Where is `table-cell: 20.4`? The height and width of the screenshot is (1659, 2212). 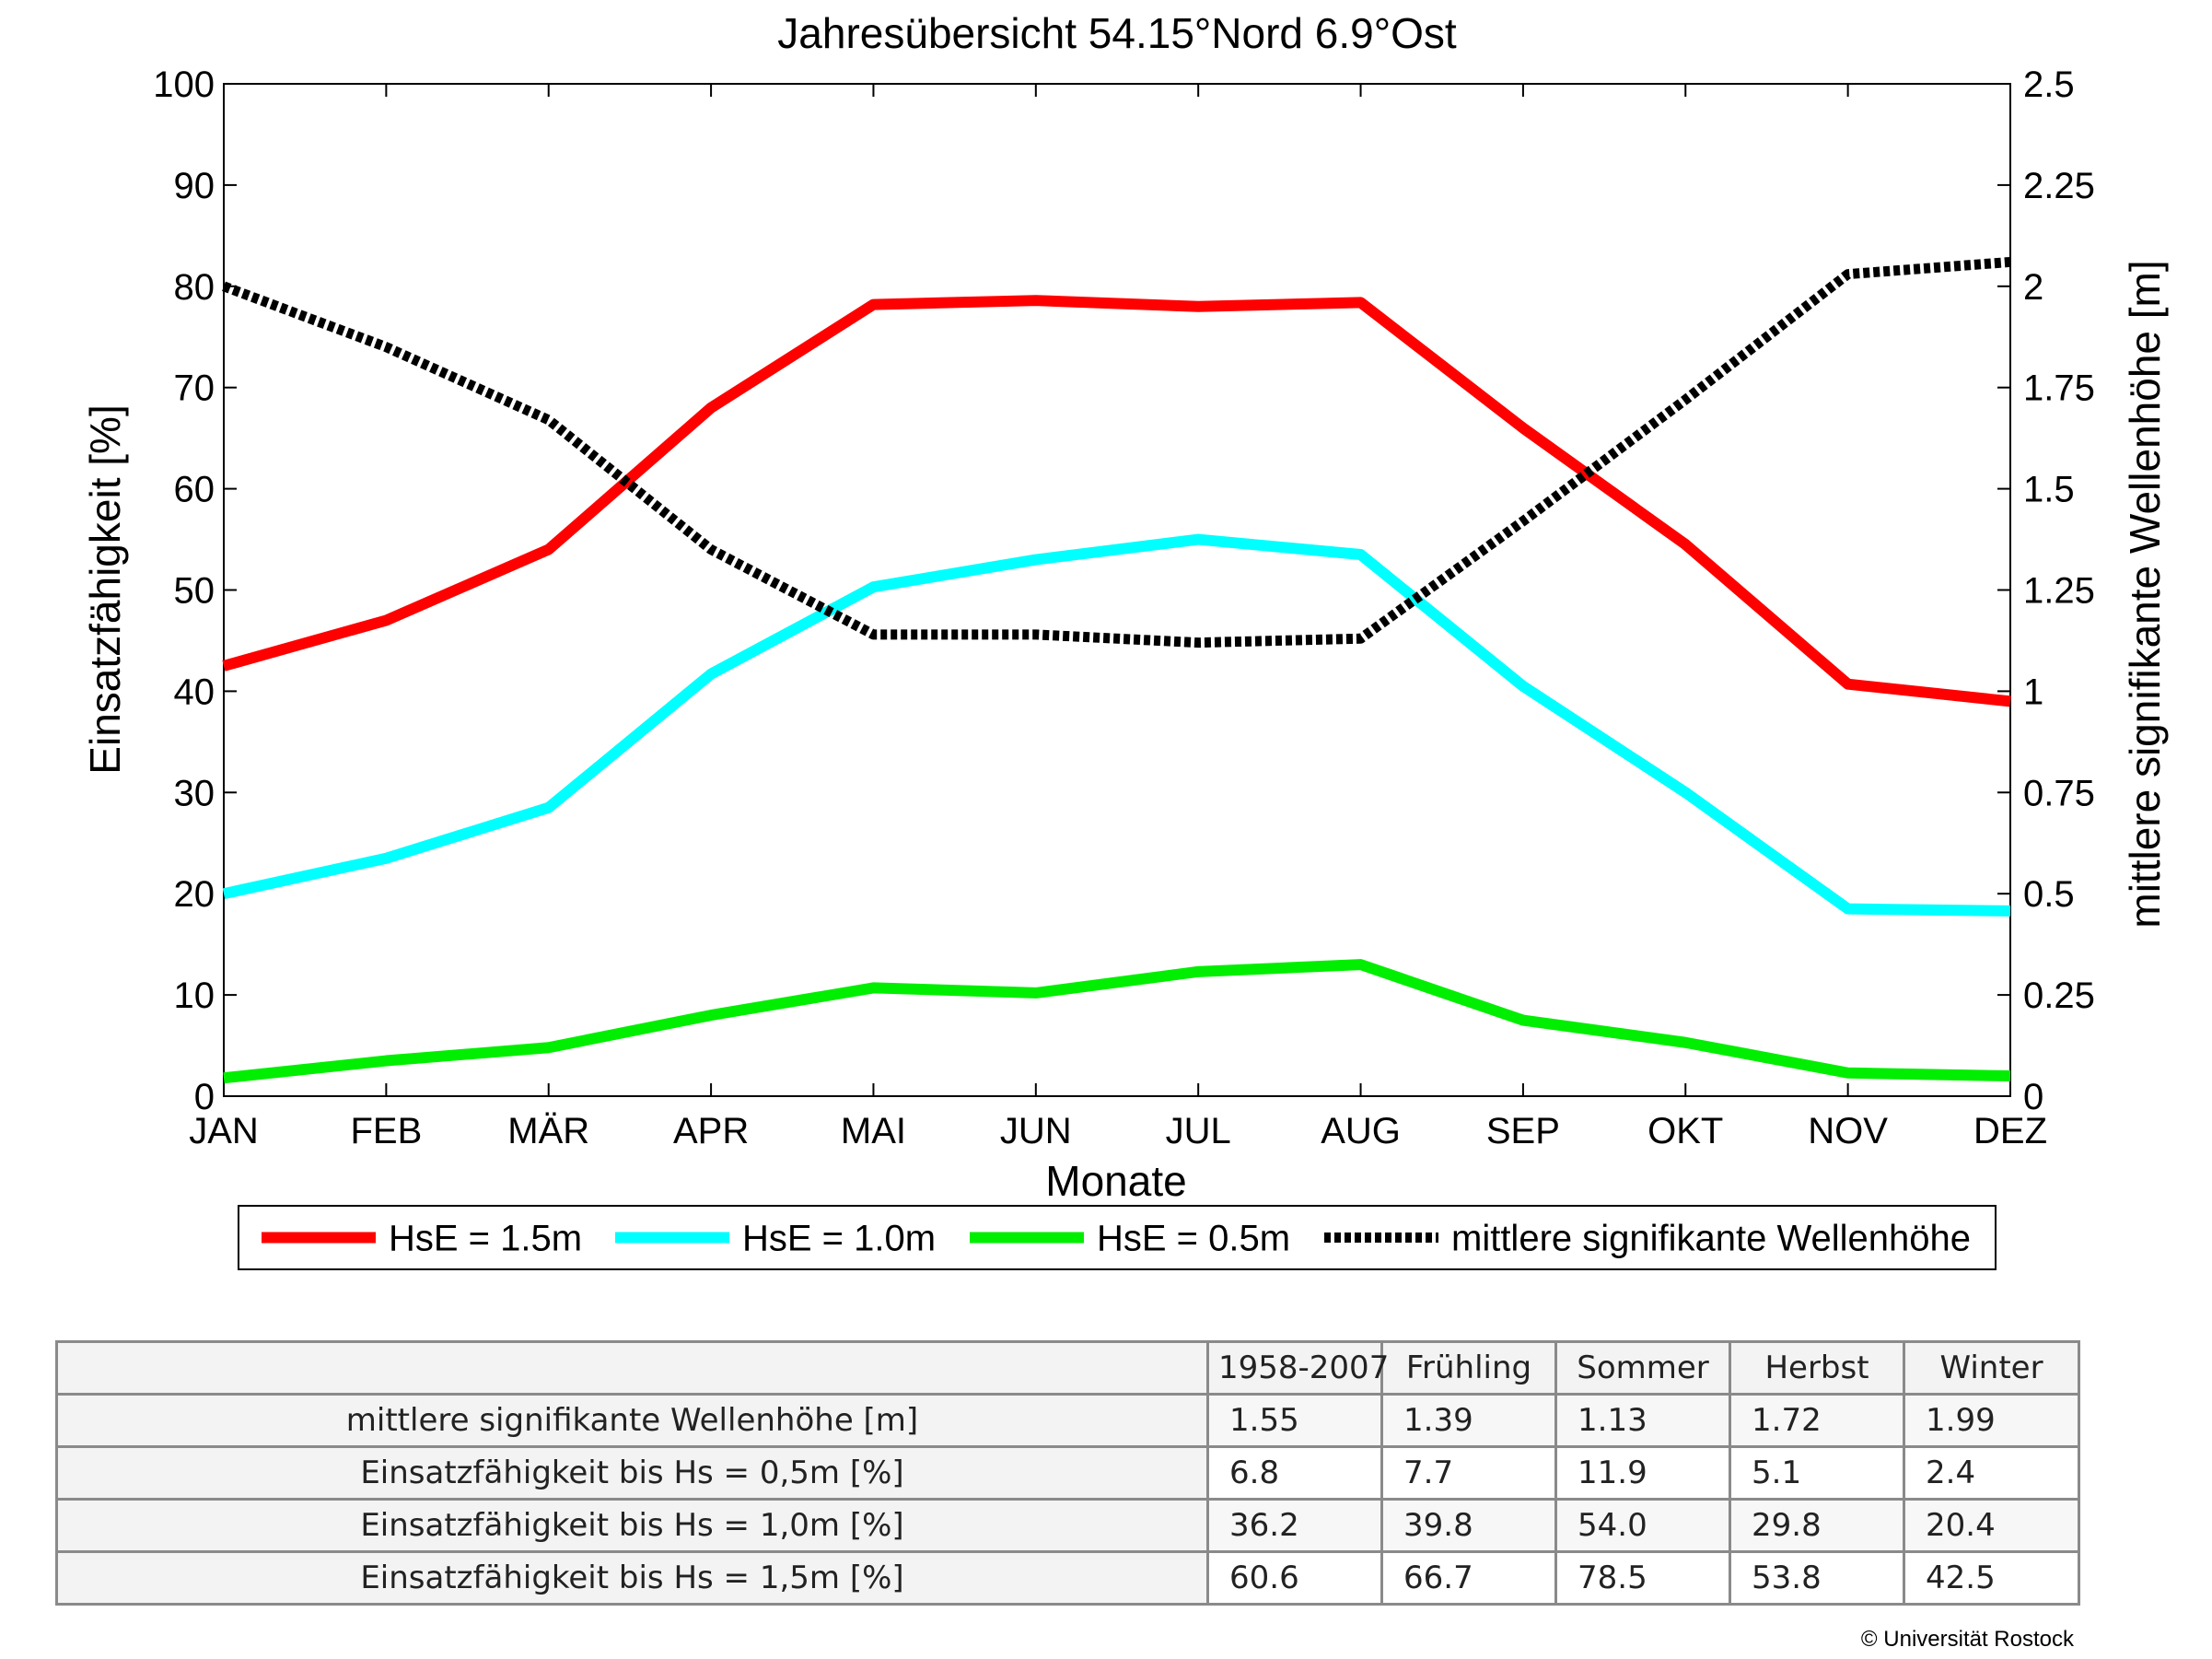 table-cell: 20.4 is located at coordinates (1992, 1525).